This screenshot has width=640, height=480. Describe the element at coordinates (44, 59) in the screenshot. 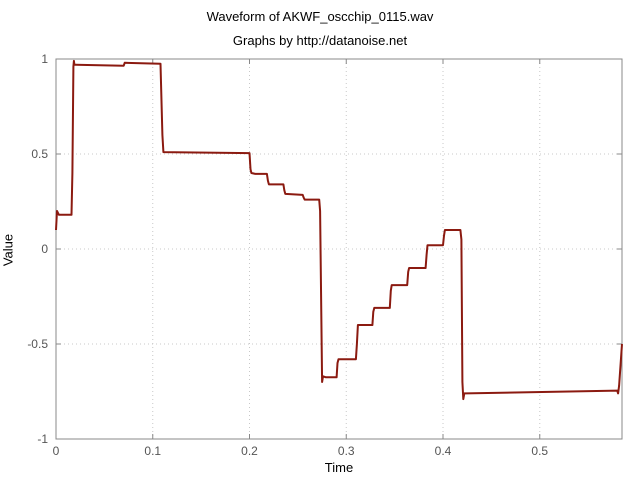

I see `y-tick-label: 1` at that location.